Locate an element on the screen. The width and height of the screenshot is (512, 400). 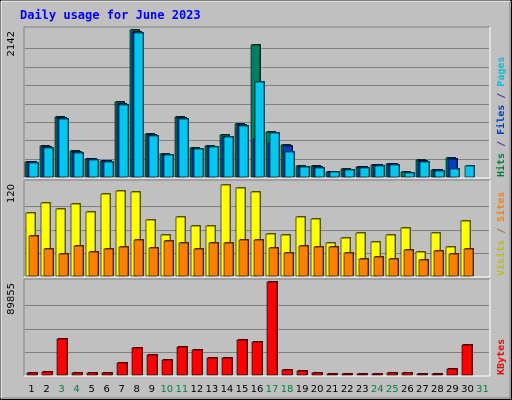
x-tick-label: 29 is located at coordinates (452, 389).